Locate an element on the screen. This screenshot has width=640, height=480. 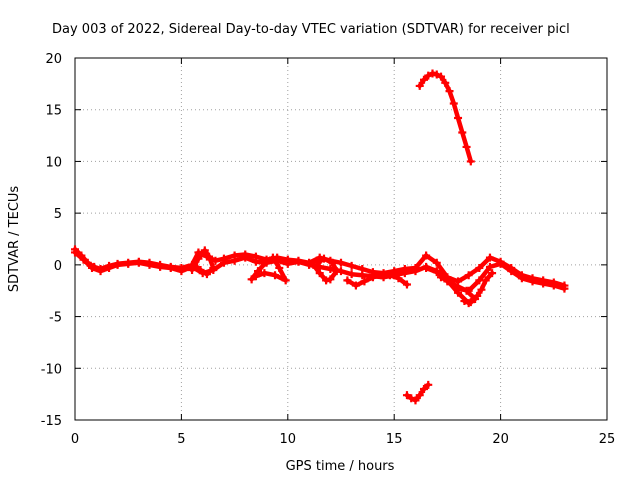
series-loop-13h is located at coordinates (377, 280).